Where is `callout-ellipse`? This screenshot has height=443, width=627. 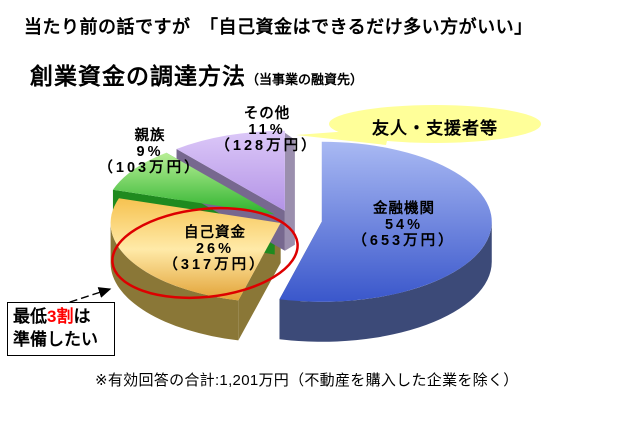
callout-ellipse is located at coordinates (435, 124).